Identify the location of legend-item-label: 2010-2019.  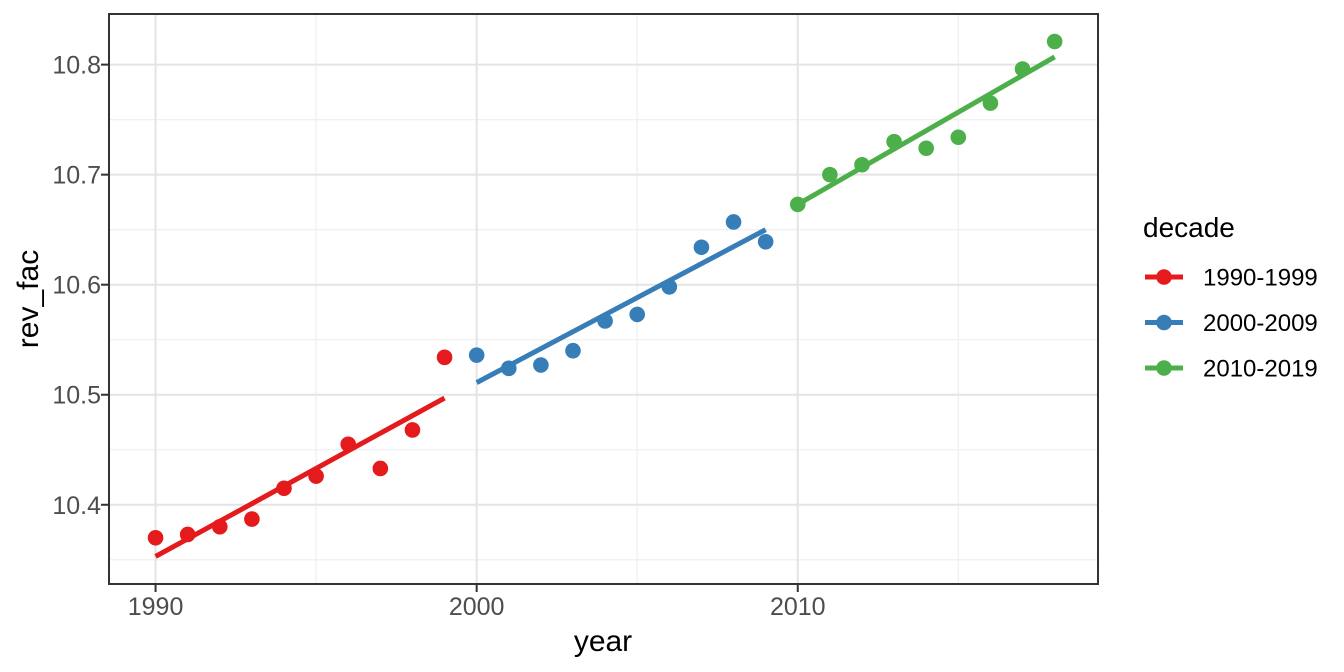
(1260, 369).